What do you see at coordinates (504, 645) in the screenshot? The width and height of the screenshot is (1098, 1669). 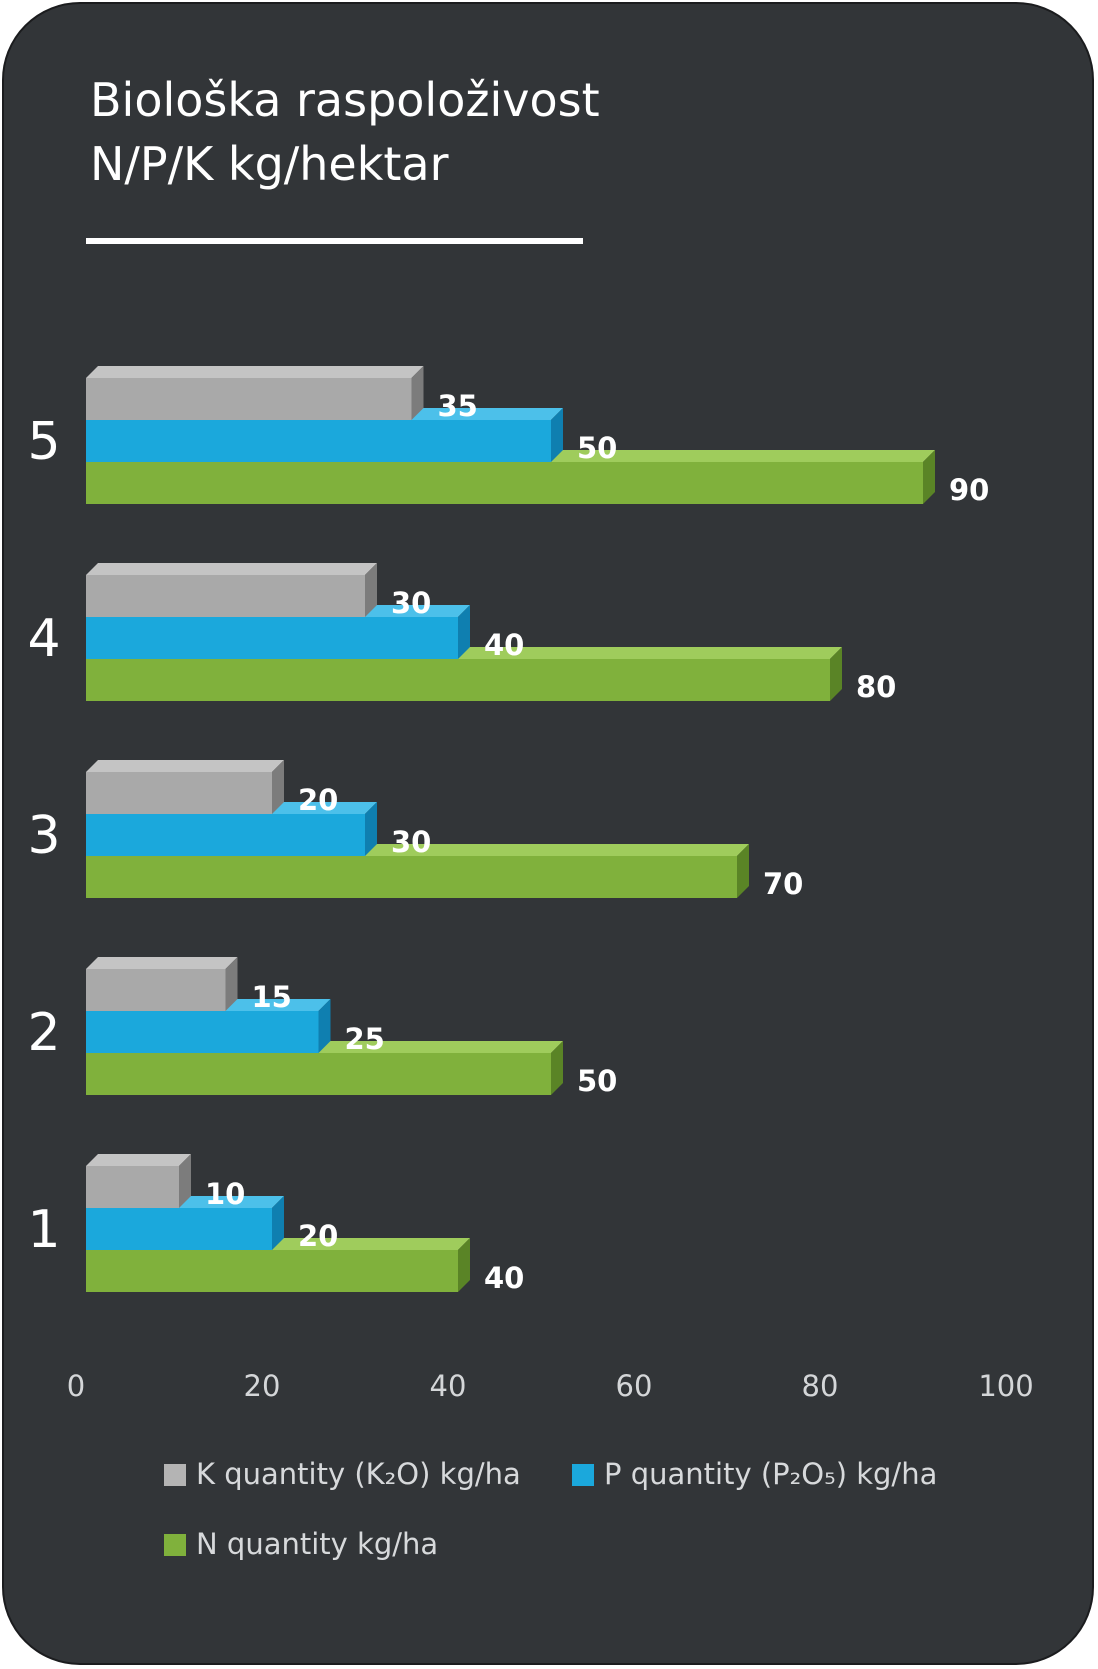 I see `data-label-p-4: 40` at bounding box center [504, 645].